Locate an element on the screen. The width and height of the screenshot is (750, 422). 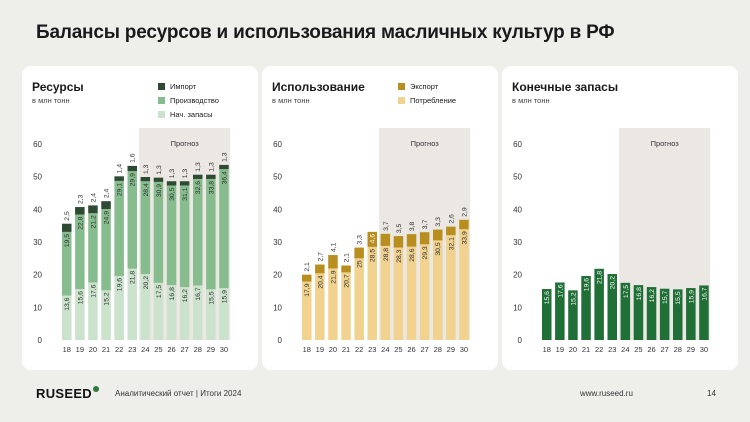
data-label: 28,8 is located at coordinates (386, 254).